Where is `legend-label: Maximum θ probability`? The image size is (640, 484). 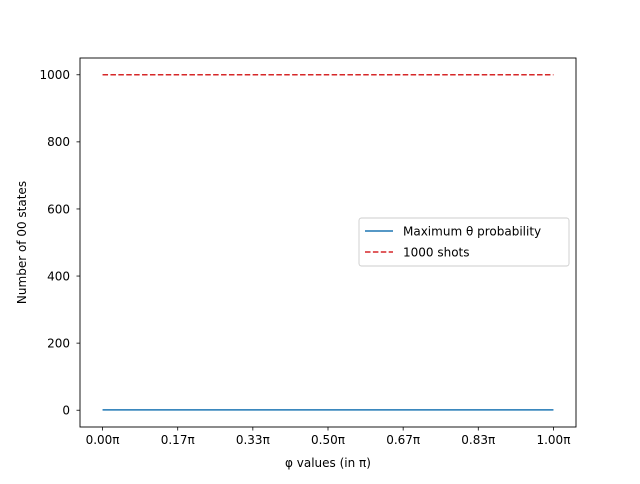 legend-label: Maximum θ probability is located at coordinates (472, 231).